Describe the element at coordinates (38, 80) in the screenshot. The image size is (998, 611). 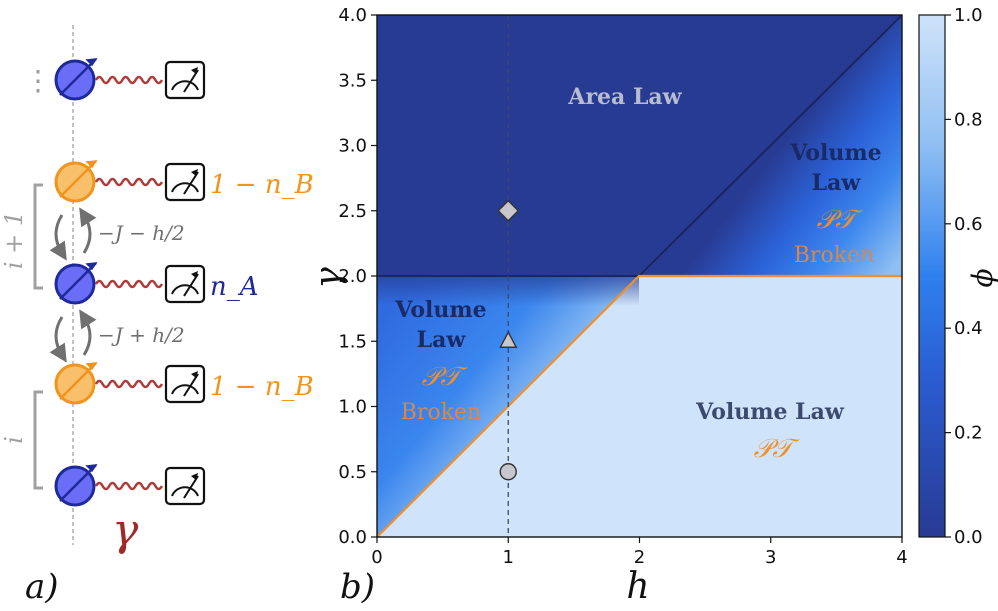
I see `ellipsis-dots: ⋮` at that location.